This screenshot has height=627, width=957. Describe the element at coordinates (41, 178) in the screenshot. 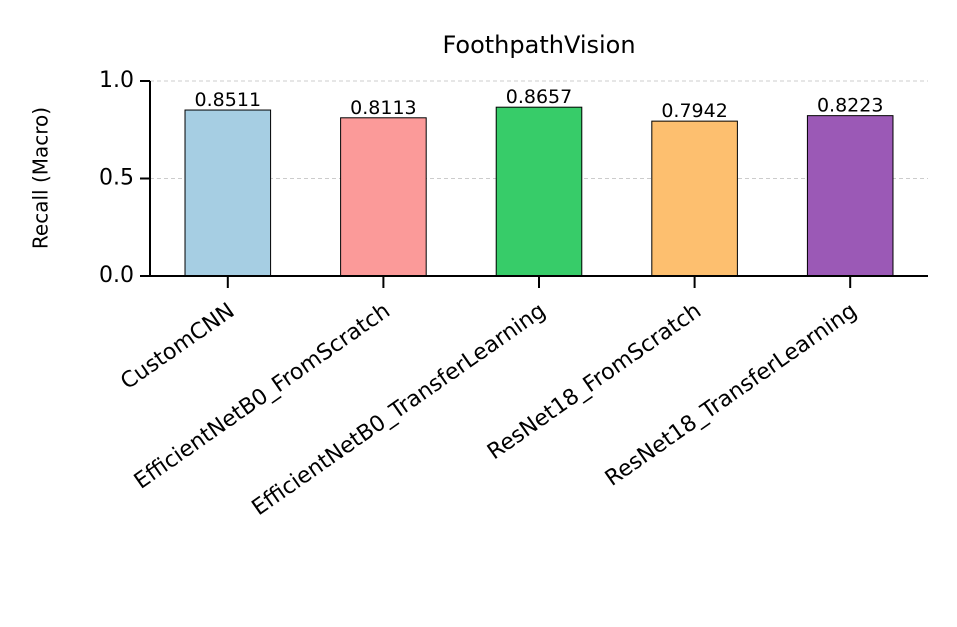

I see `y-axis-label: Recall (Macro)` at that location.